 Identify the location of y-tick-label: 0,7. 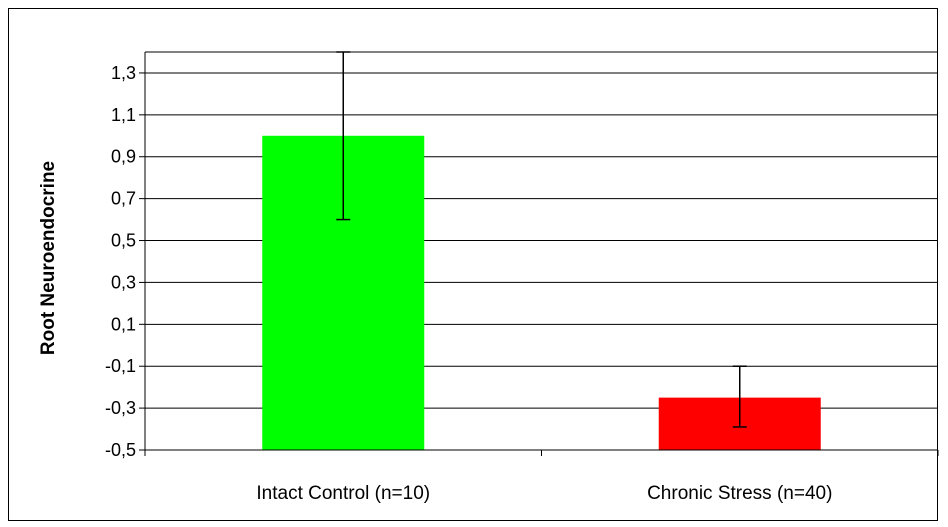
(123, 199).